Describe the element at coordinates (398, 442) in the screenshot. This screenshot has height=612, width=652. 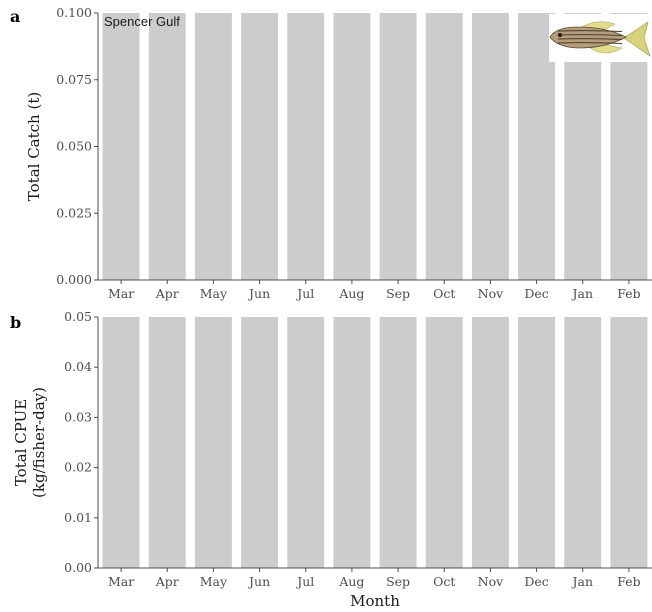
I see `bar-b-sep` at that location.